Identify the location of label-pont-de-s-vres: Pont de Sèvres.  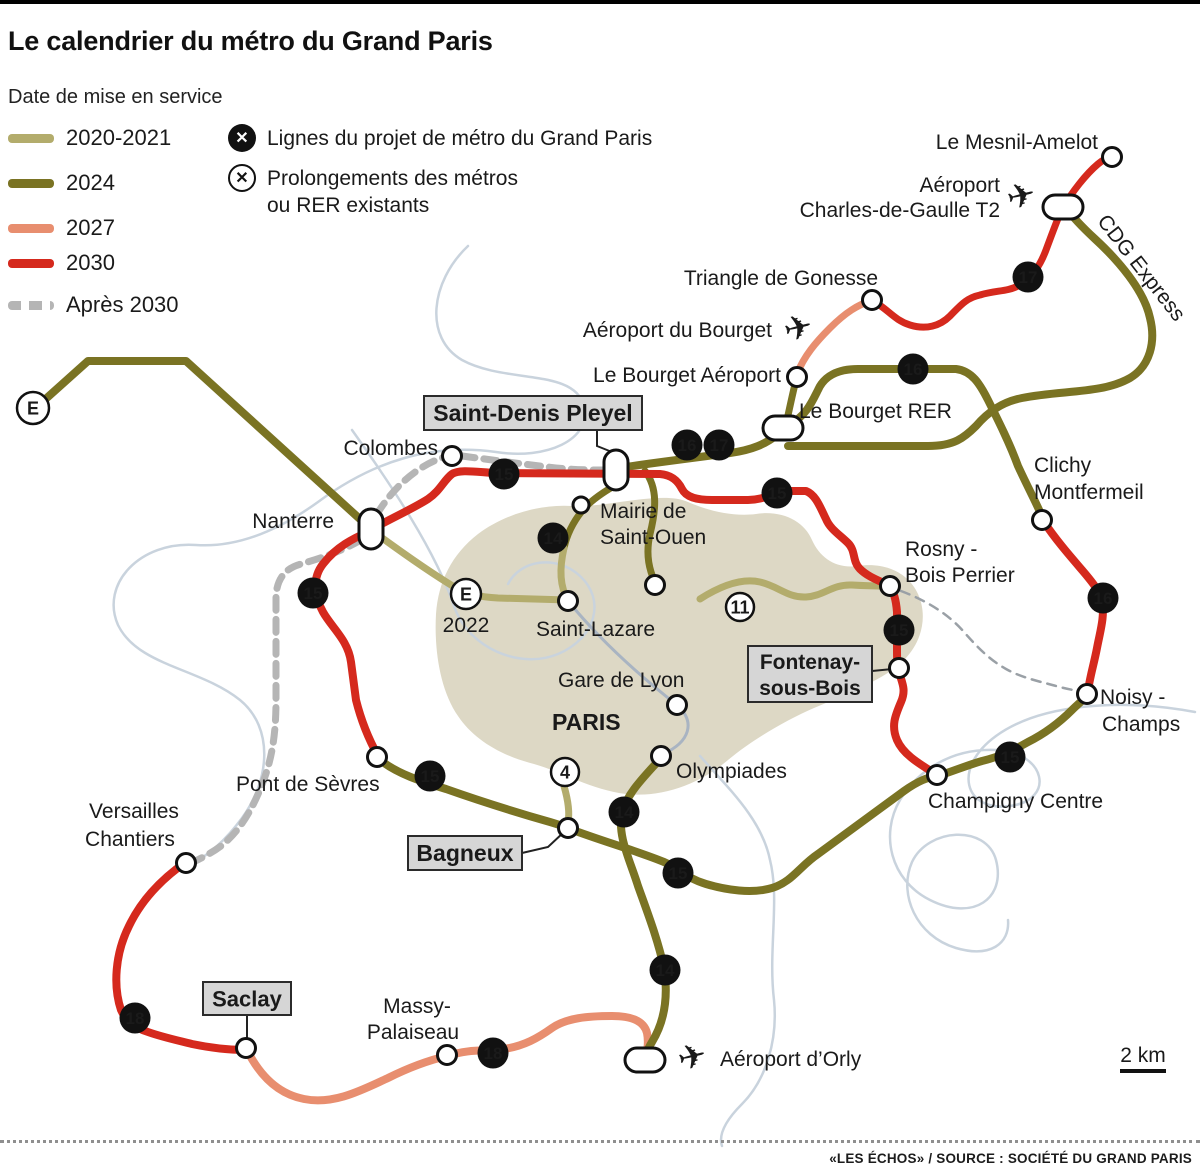
(308, 784).